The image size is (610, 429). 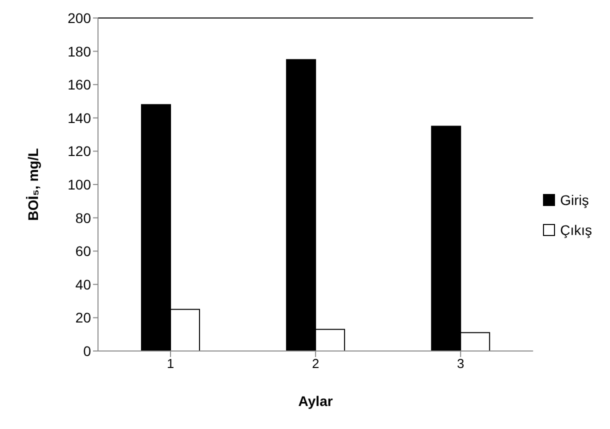 I want to click on y-tick-label: 60, so click(x=83, y=251).